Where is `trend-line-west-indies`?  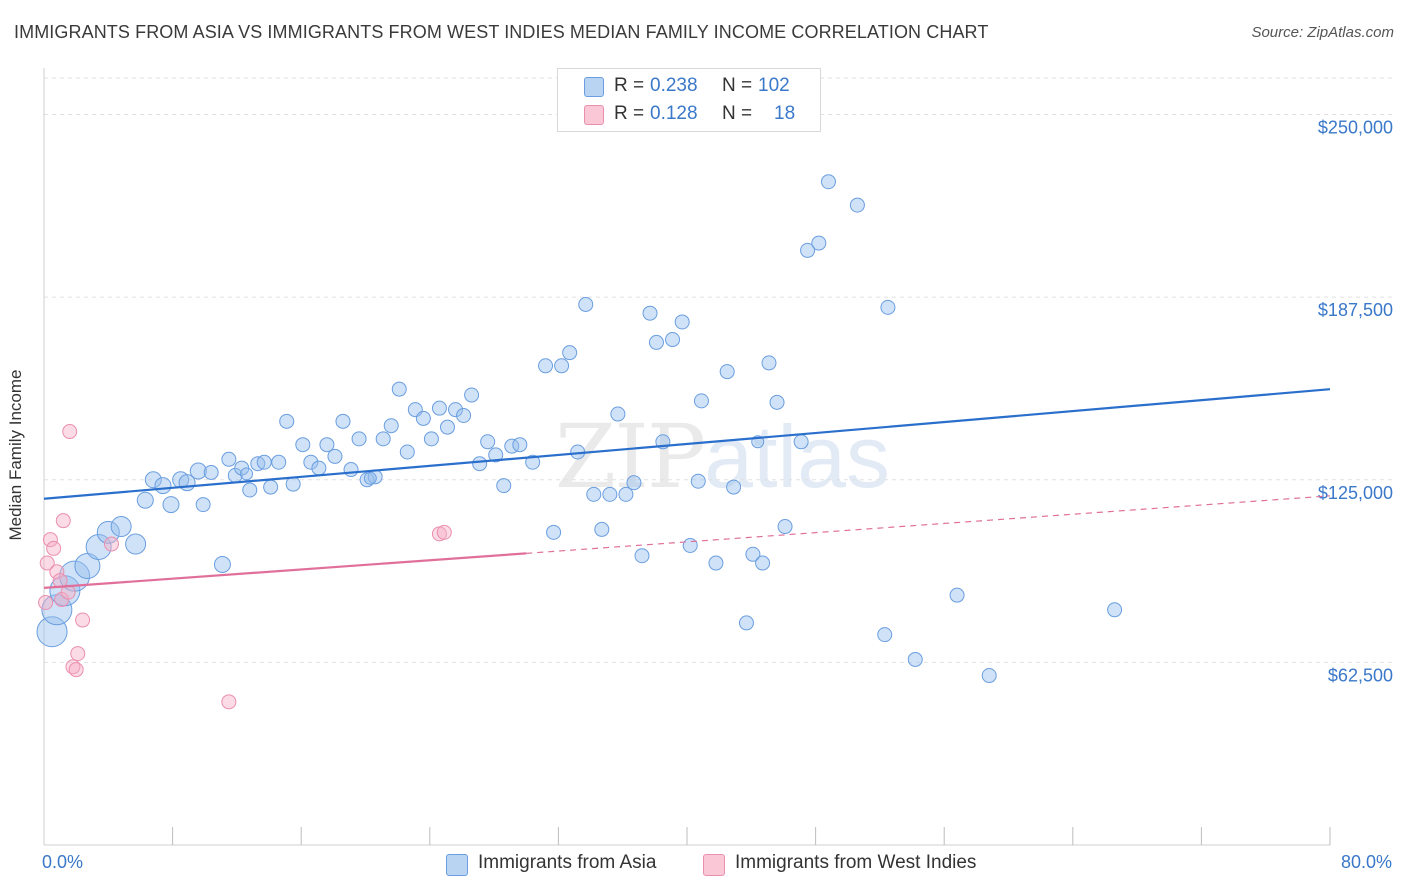
trend-line-west-indies is located at coordinates (285, 570).